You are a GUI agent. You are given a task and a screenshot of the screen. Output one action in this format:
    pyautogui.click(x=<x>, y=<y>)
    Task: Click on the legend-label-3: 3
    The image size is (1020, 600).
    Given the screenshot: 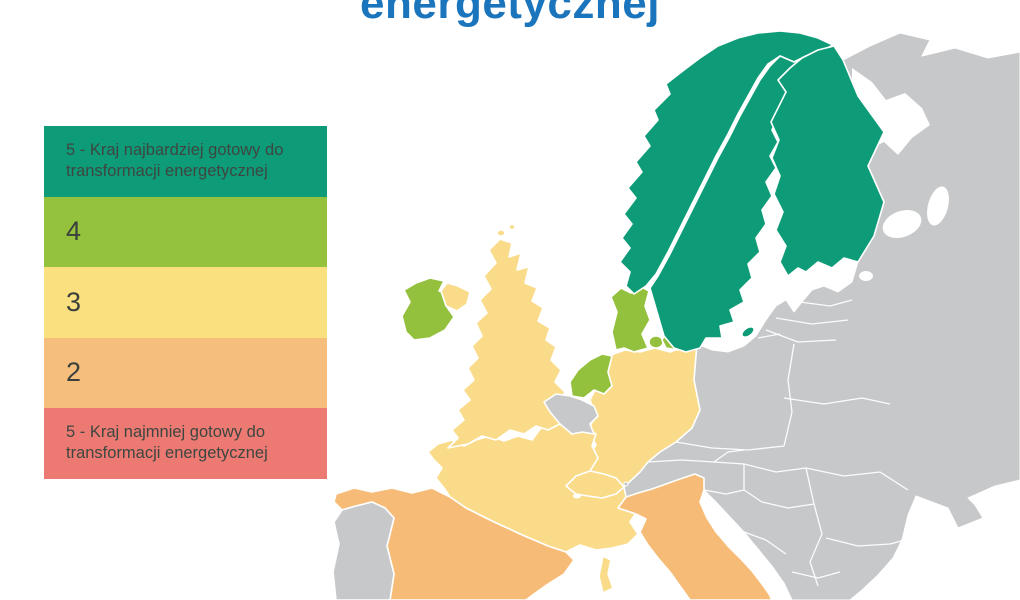 What is the action you would take?
    pyautogui.click(x=74, y=301)
    